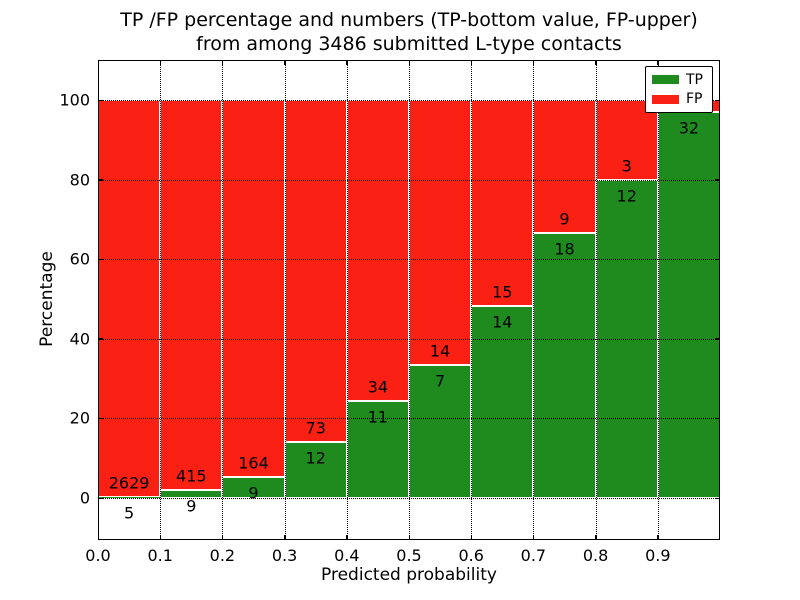 The height and width of the screenshot is (600, 800). What do you see at coordinates (440, 351) in the screenshot?
I see `bar-count-label-fp: 14` at bounding box center [440, 351].